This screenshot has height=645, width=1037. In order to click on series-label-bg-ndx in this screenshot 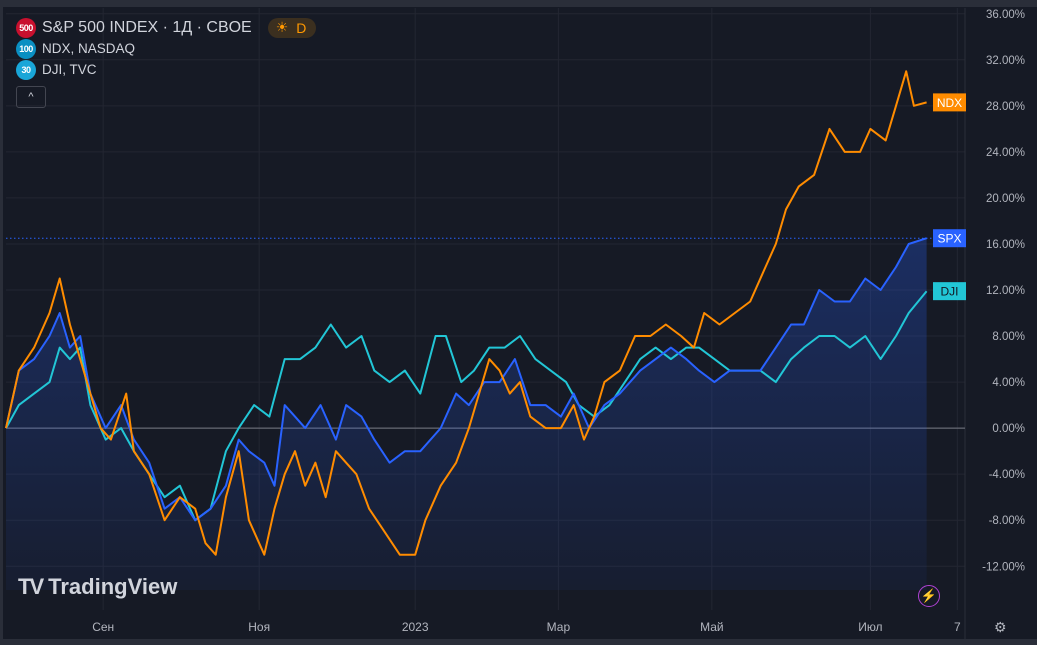, I will do `click(949, 102)`.